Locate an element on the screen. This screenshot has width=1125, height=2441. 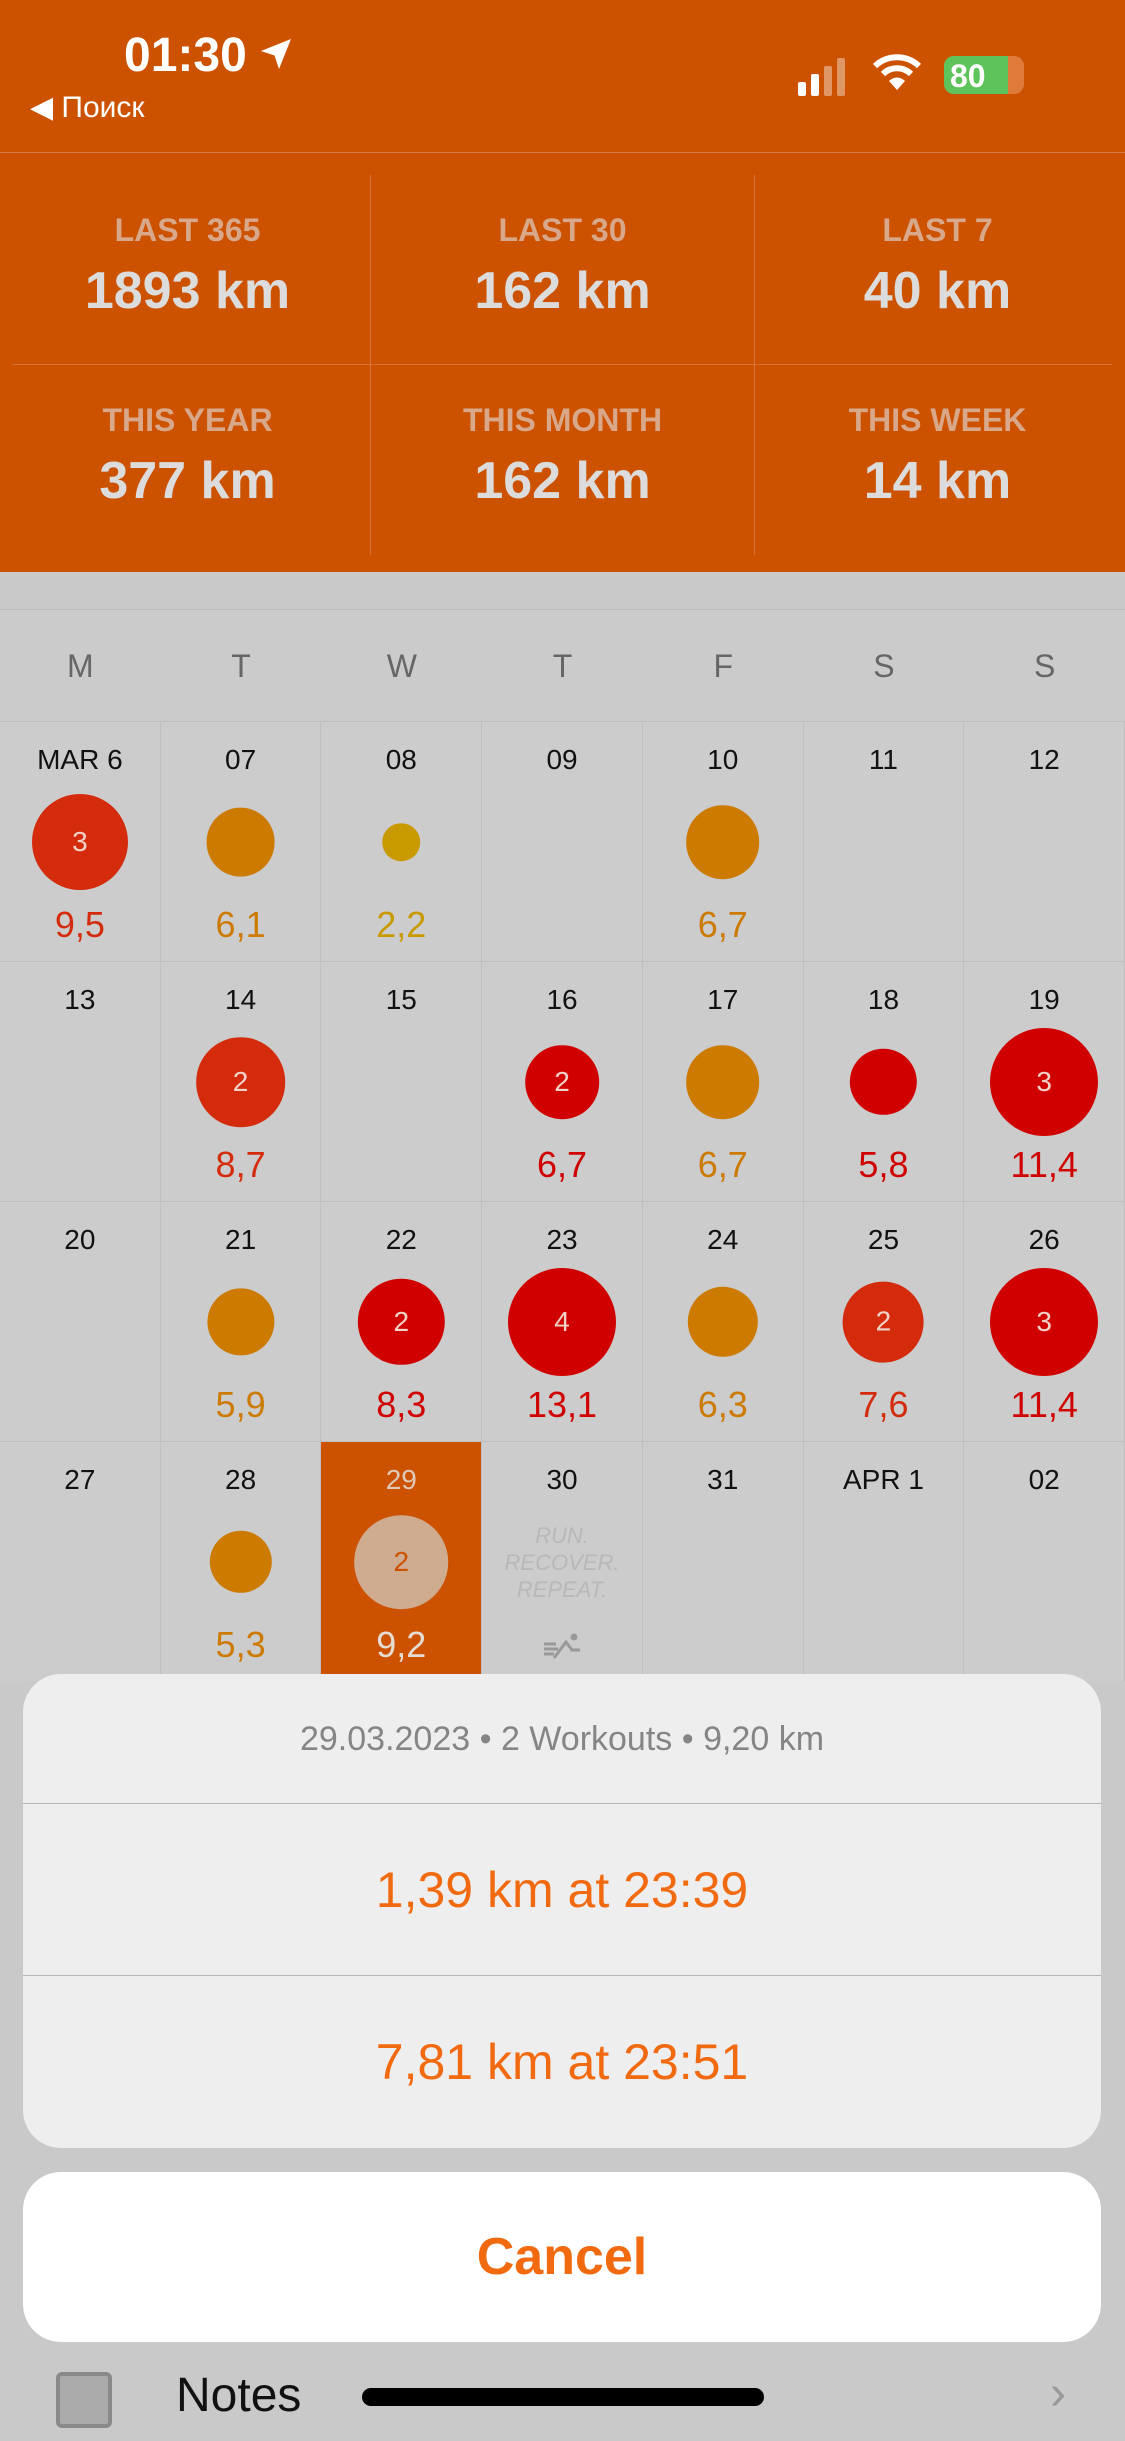
calendar-week: 20 21 5,9 22 2 8,3 23 4 13,1 24 6,3 25 2 7,6 26 3 11,4 is located at coordinates (562, 1321).